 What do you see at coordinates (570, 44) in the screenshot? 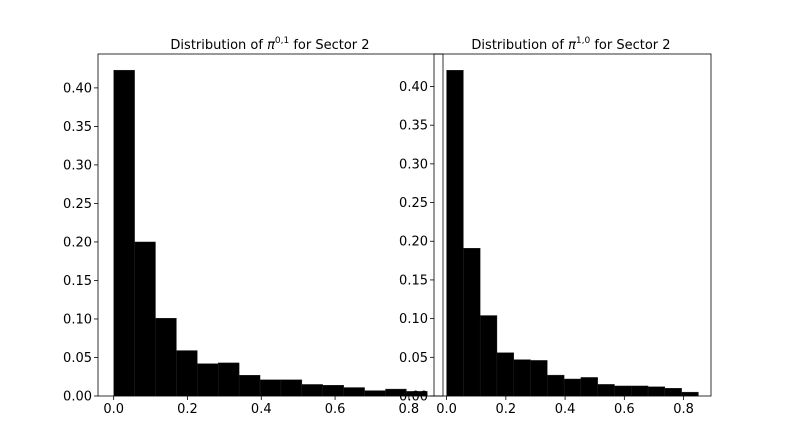
I see `chart-title: Distribution of π1,0 for Sector 2` at bounding box center [570, 44].